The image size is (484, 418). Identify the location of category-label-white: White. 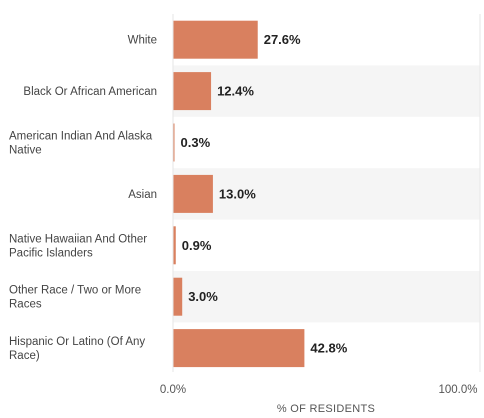
(142, 41).